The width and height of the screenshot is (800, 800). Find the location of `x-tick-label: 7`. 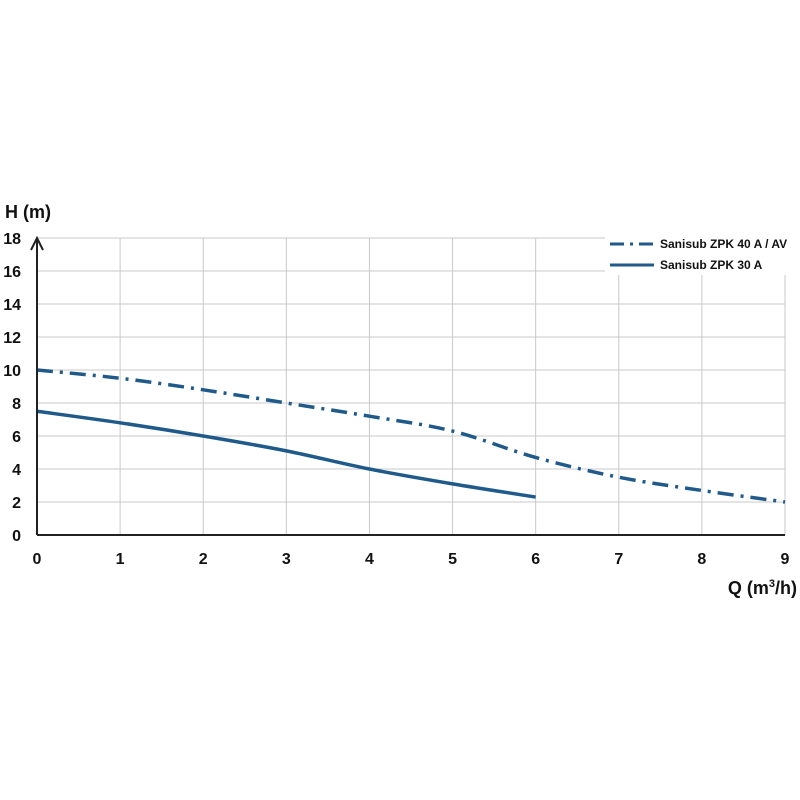

x-tick-label: 7 is located at coordinates (618, 559).